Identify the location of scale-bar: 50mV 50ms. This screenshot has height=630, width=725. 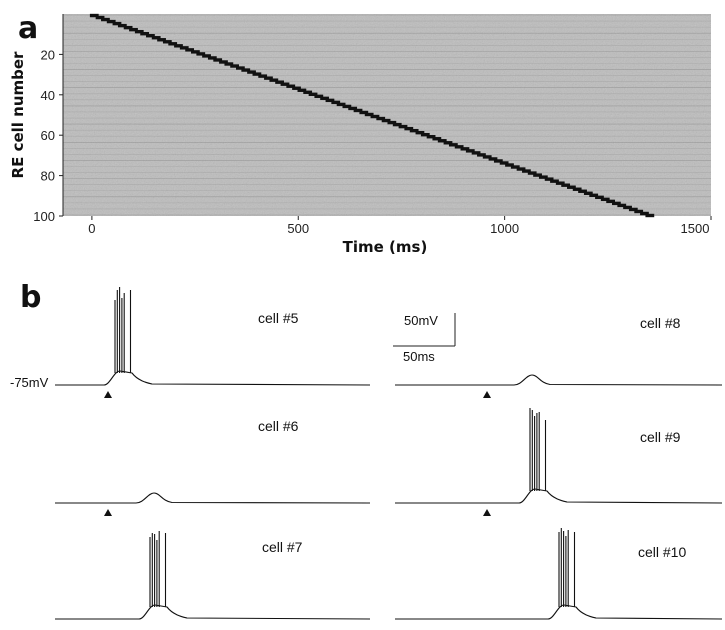
(424, 338).